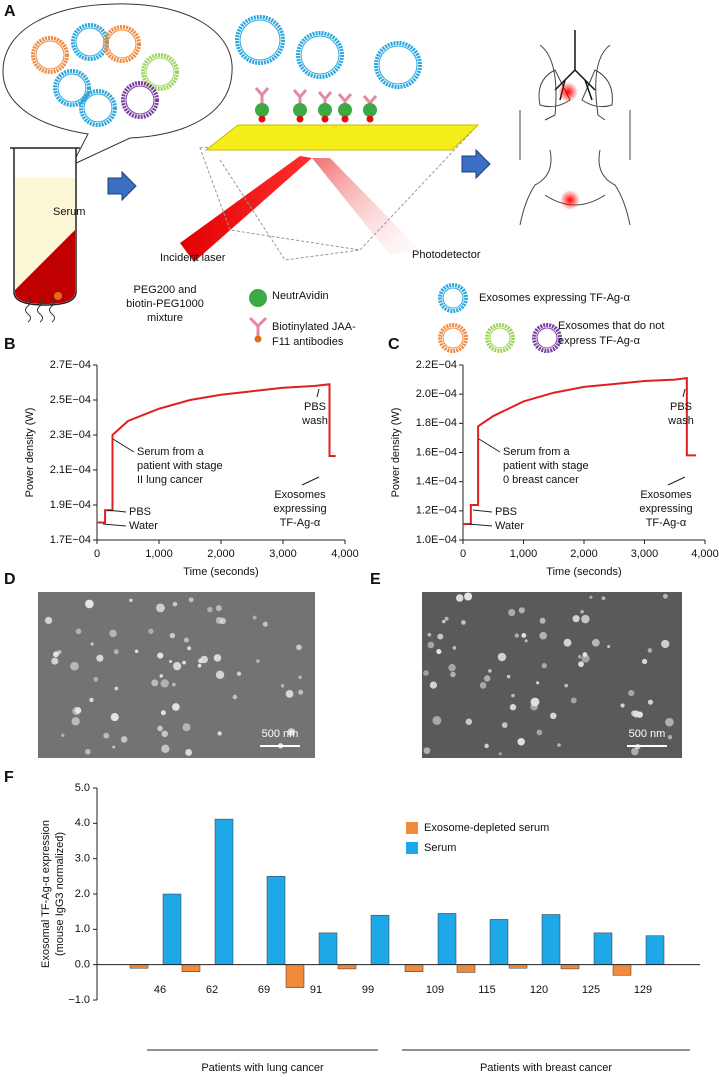 Image resolution: width=719 pixels, height=1081 pixels. Describe the element at coordinates (220, 572) in the screenshot. I see `x-axis-label: Time (seconds)` at that location.